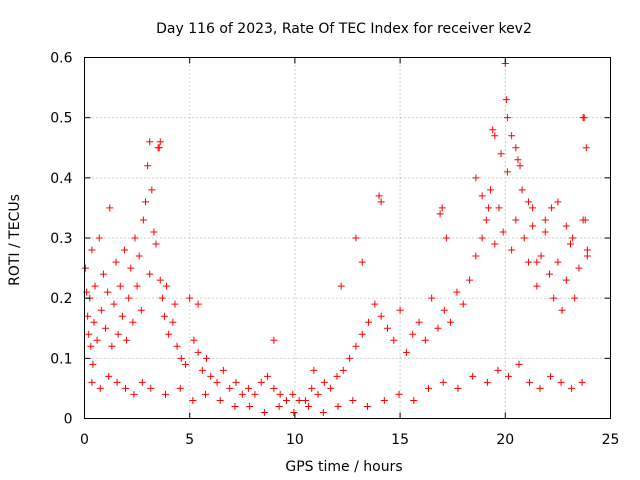 The image size is (640, 480). I want to click on y-tick-label: 0.5, so click(61, 119).